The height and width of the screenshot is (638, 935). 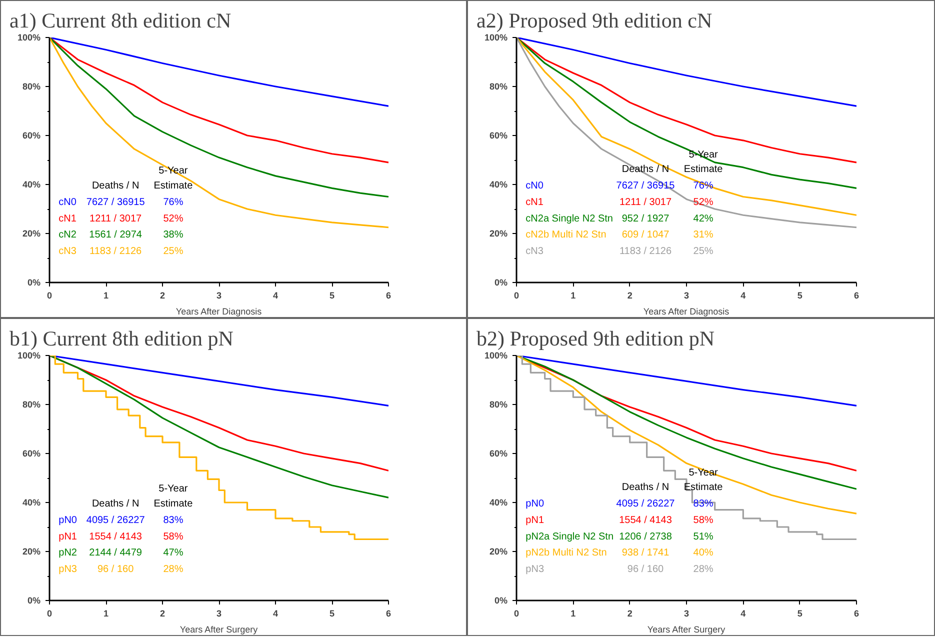 I want to click on annotation: 5-Year Estimate, so click(x=174, y=497).